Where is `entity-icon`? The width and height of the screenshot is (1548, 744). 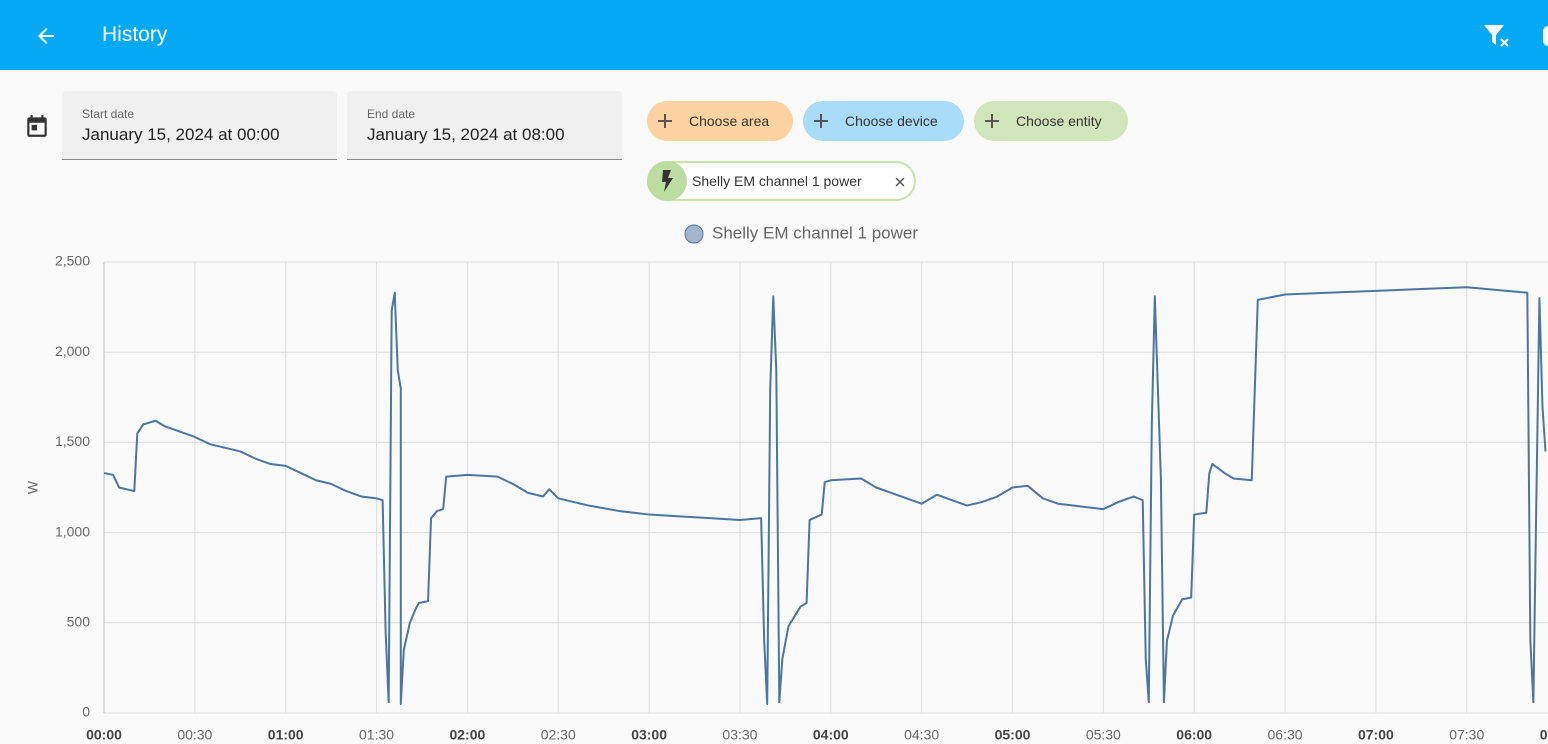 entity-icon is located at coordinates (667, 181).